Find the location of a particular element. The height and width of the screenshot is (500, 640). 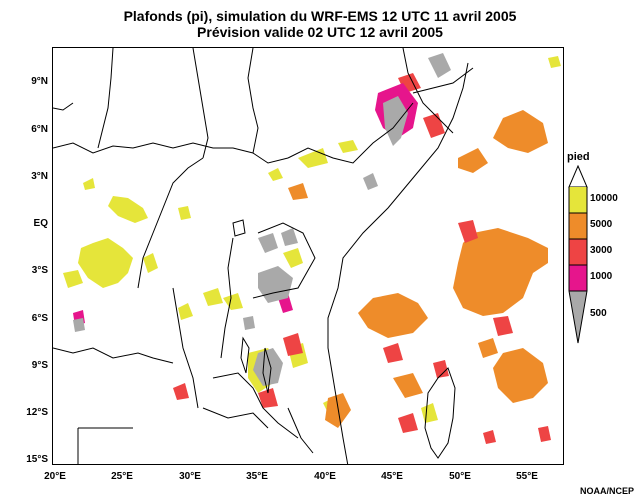

lat-tick-label: 6°S is located at coordinates (39, 318).